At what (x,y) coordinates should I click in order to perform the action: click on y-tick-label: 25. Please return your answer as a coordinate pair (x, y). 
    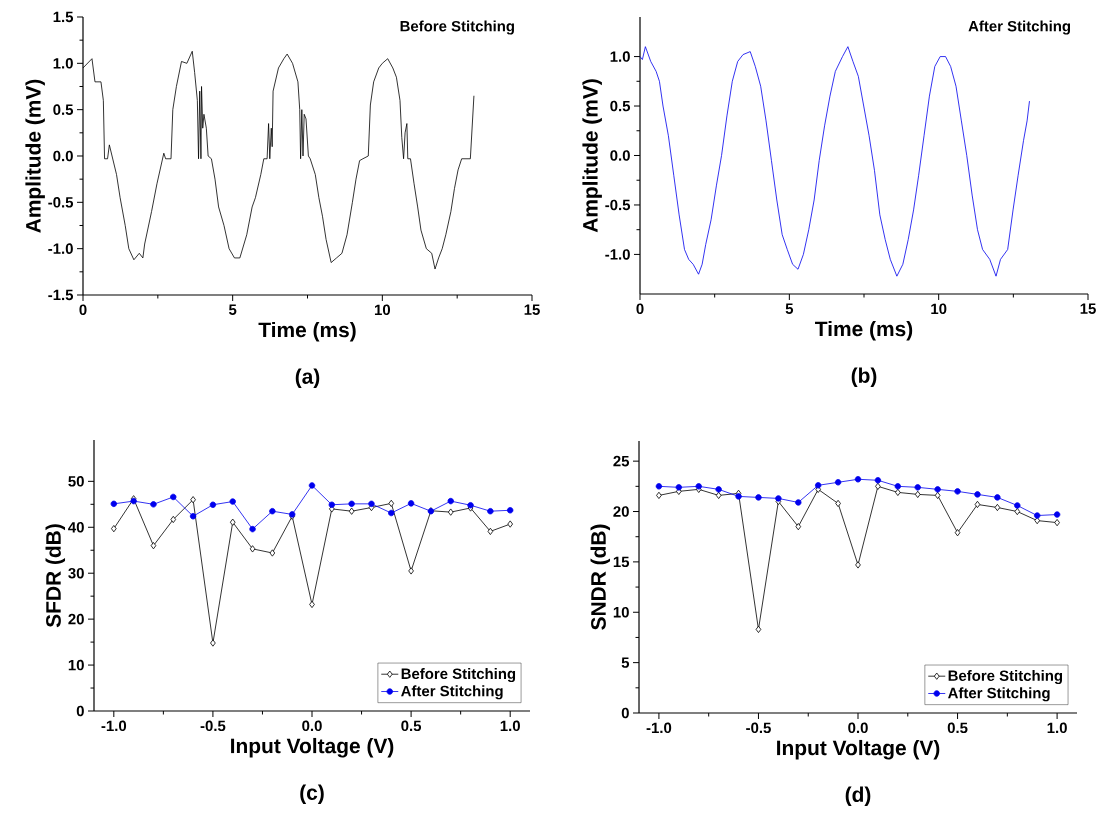
    Looking at the image, I should click on (621, 461).